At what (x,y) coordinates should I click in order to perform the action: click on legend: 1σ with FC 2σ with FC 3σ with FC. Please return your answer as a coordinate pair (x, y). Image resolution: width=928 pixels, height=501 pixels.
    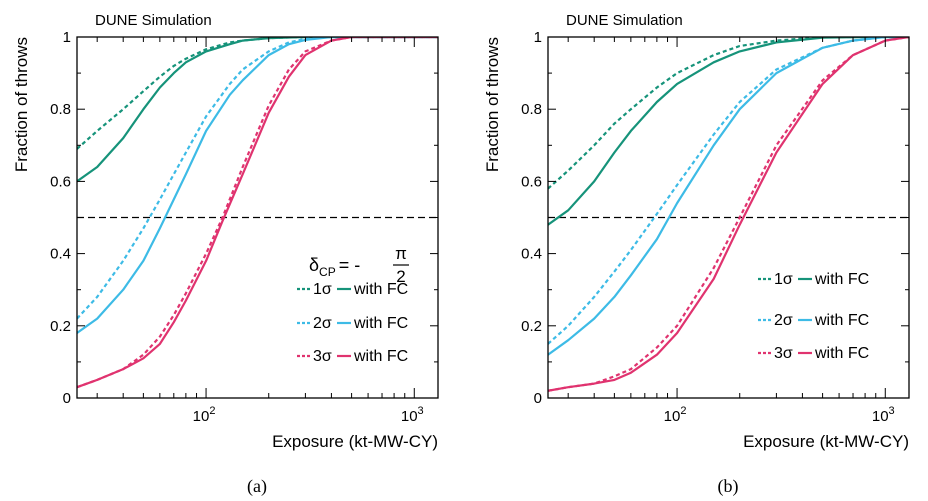
    Looking at the image, I should click on (813, 316).